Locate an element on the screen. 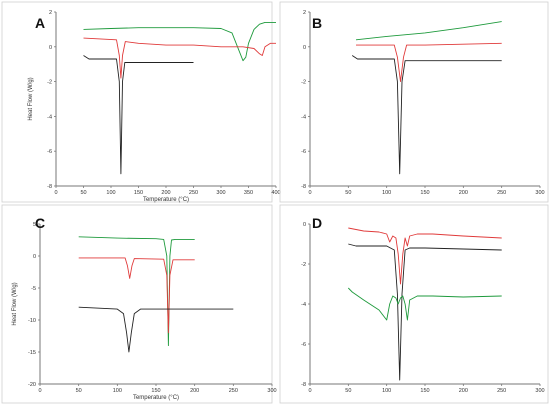 Image resolution: width=550 pixels, height=405 pixels. y-tick-label: 5 is located at coordinates (34, 225).